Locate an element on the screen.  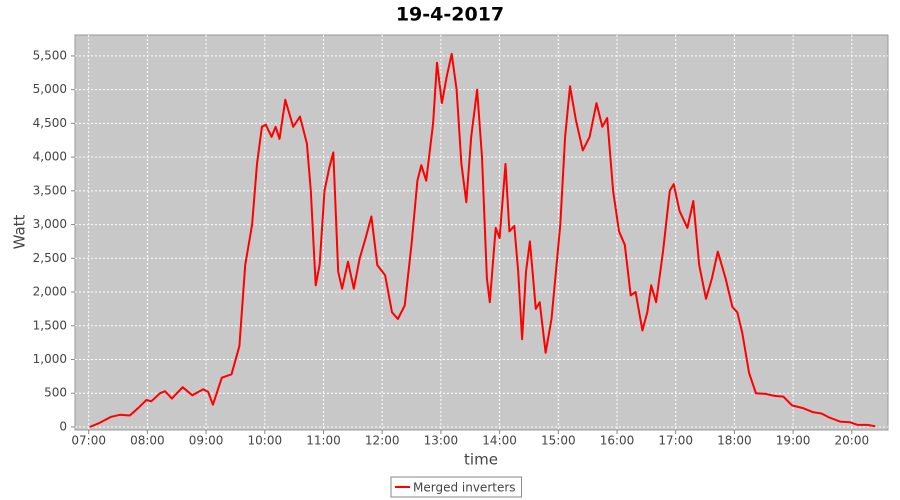
chart-title: 19-4-2017 is located at coordinates (450, 15).